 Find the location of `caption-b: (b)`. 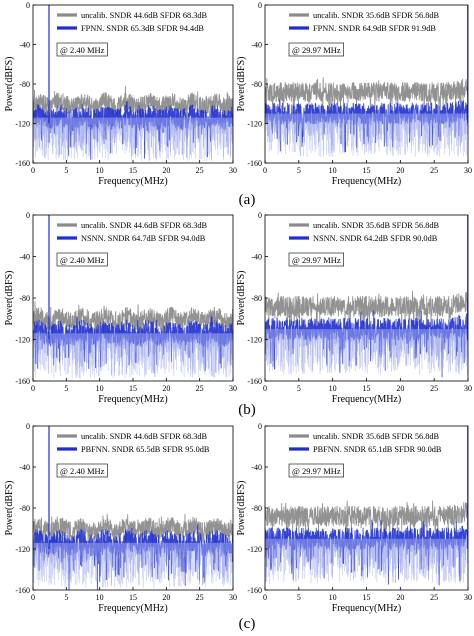

caption-b: (b) is located at coordinates (247, 410).